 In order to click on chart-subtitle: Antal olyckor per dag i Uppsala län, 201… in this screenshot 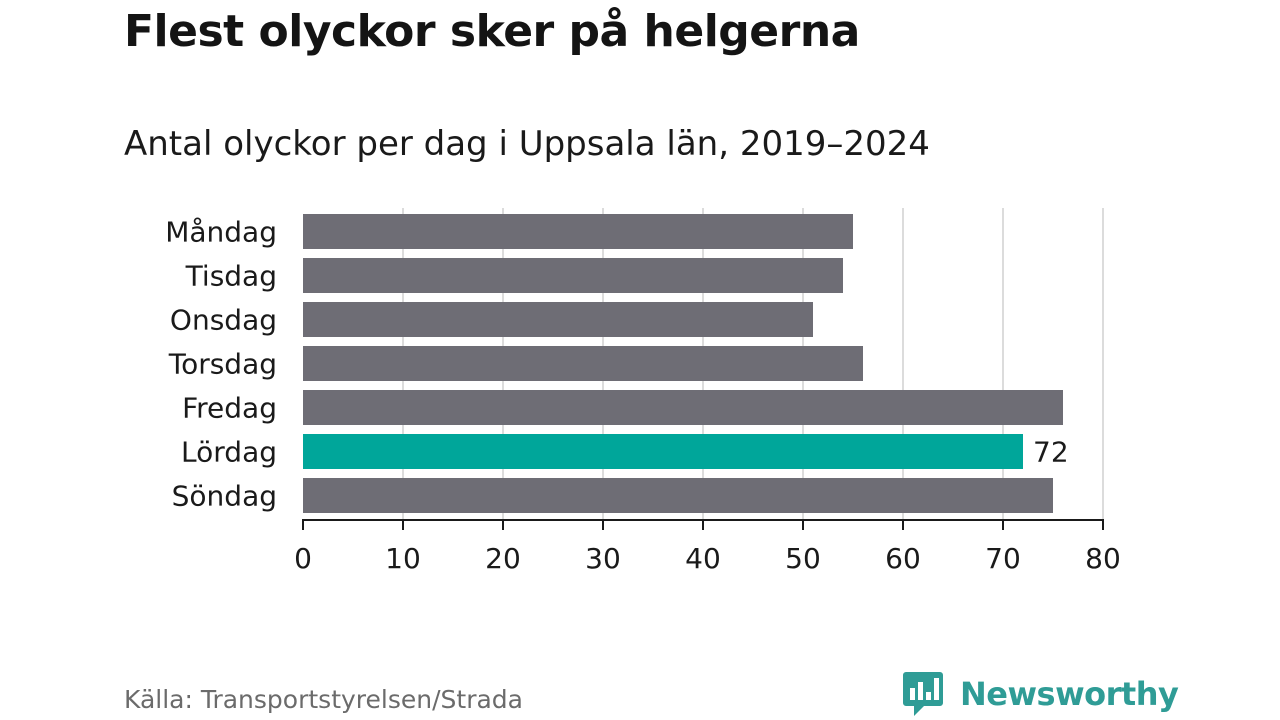, I will do `click(527, 144)`.